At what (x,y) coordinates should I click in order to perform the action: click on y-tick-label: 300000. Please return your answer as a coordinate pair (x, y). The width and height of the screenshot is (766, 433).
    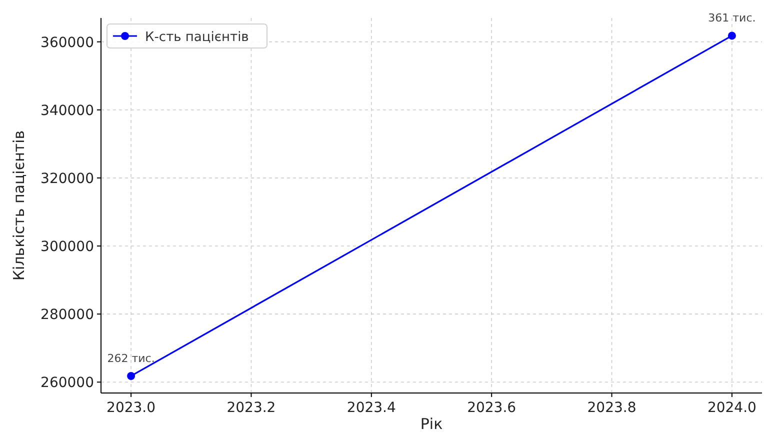
    Looking at the image, I should click on (67, 246).